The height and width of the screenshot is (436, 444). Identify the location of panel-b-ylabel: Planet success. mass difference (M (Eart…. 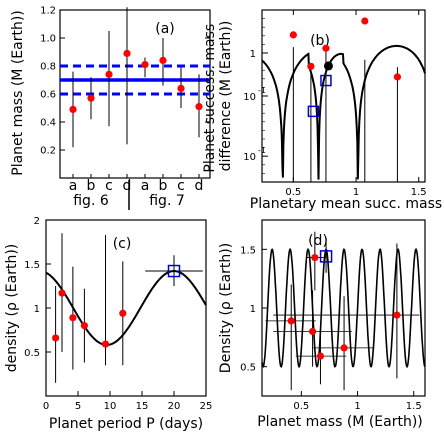
(218, 95).